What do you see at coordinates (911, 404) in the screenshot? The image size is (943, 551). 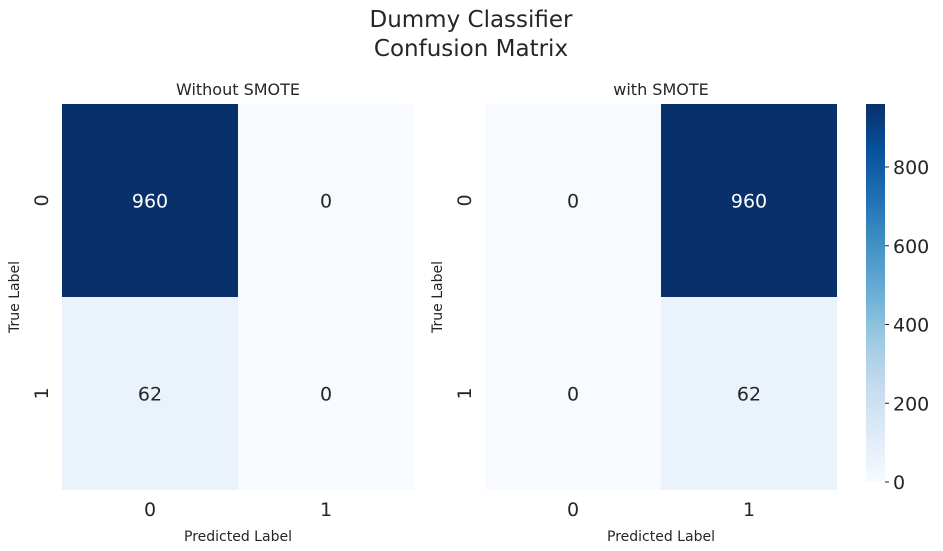 I see `colorbar-tick-label: 200` at bounding box center [911, 404].